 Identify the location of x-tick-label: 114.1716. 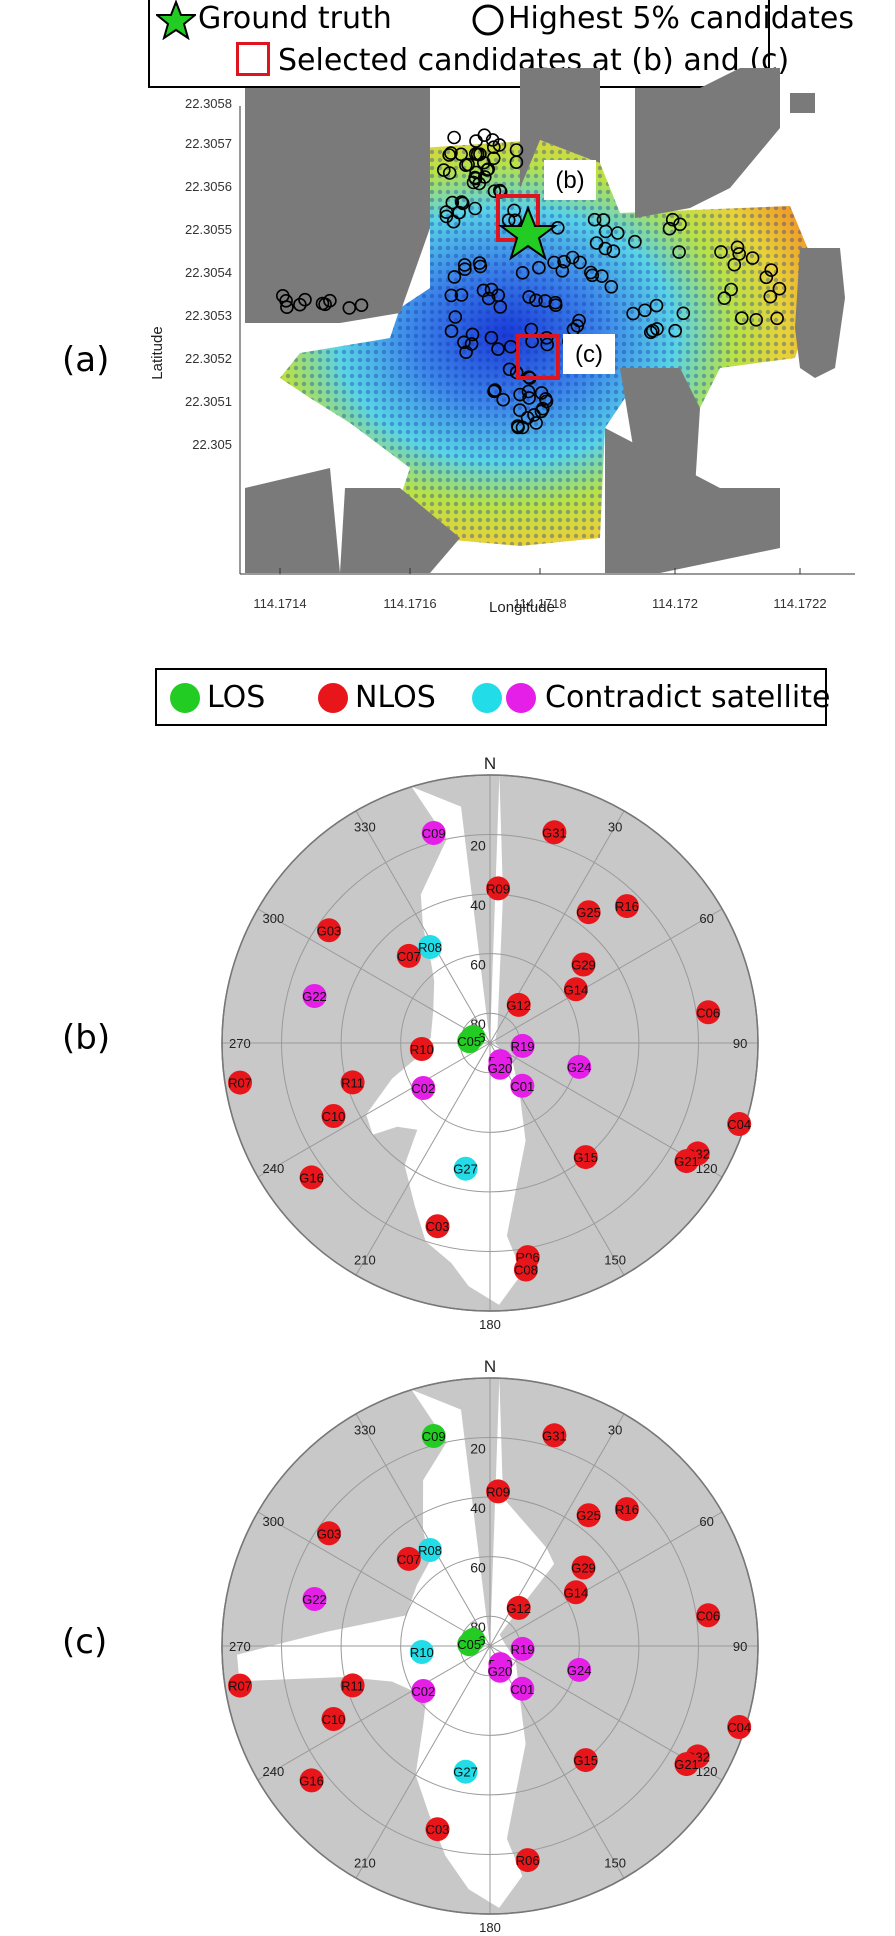
(409, 603).